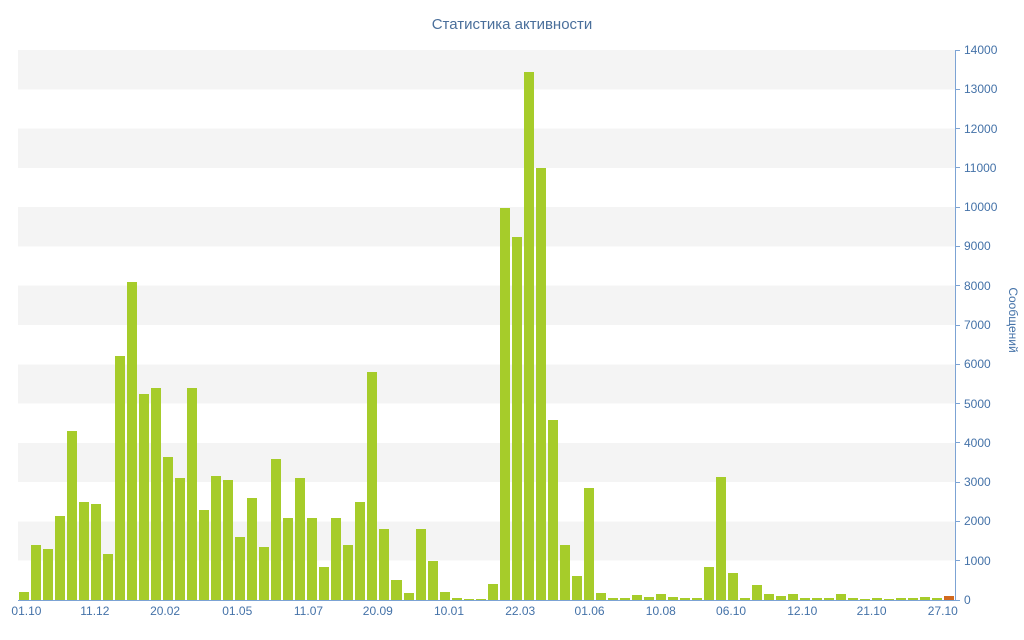 This screenshot has height=640, width=1024. What do you see at coordinates (942, 611) in the screenshot?
I see `x-tick-label: 27.10` at bounding box center [942, 611].